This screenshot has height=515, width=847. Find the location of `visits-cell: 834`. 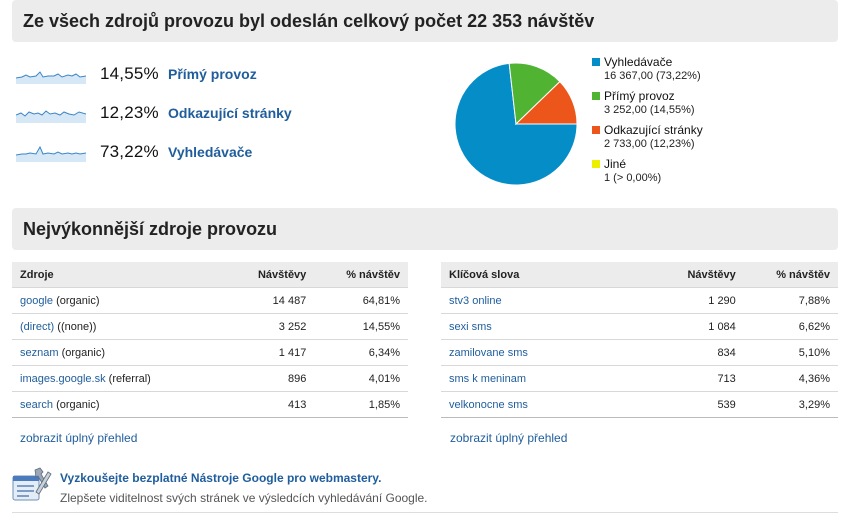

visits-cell: 834 is located at coordinates (700, 352).